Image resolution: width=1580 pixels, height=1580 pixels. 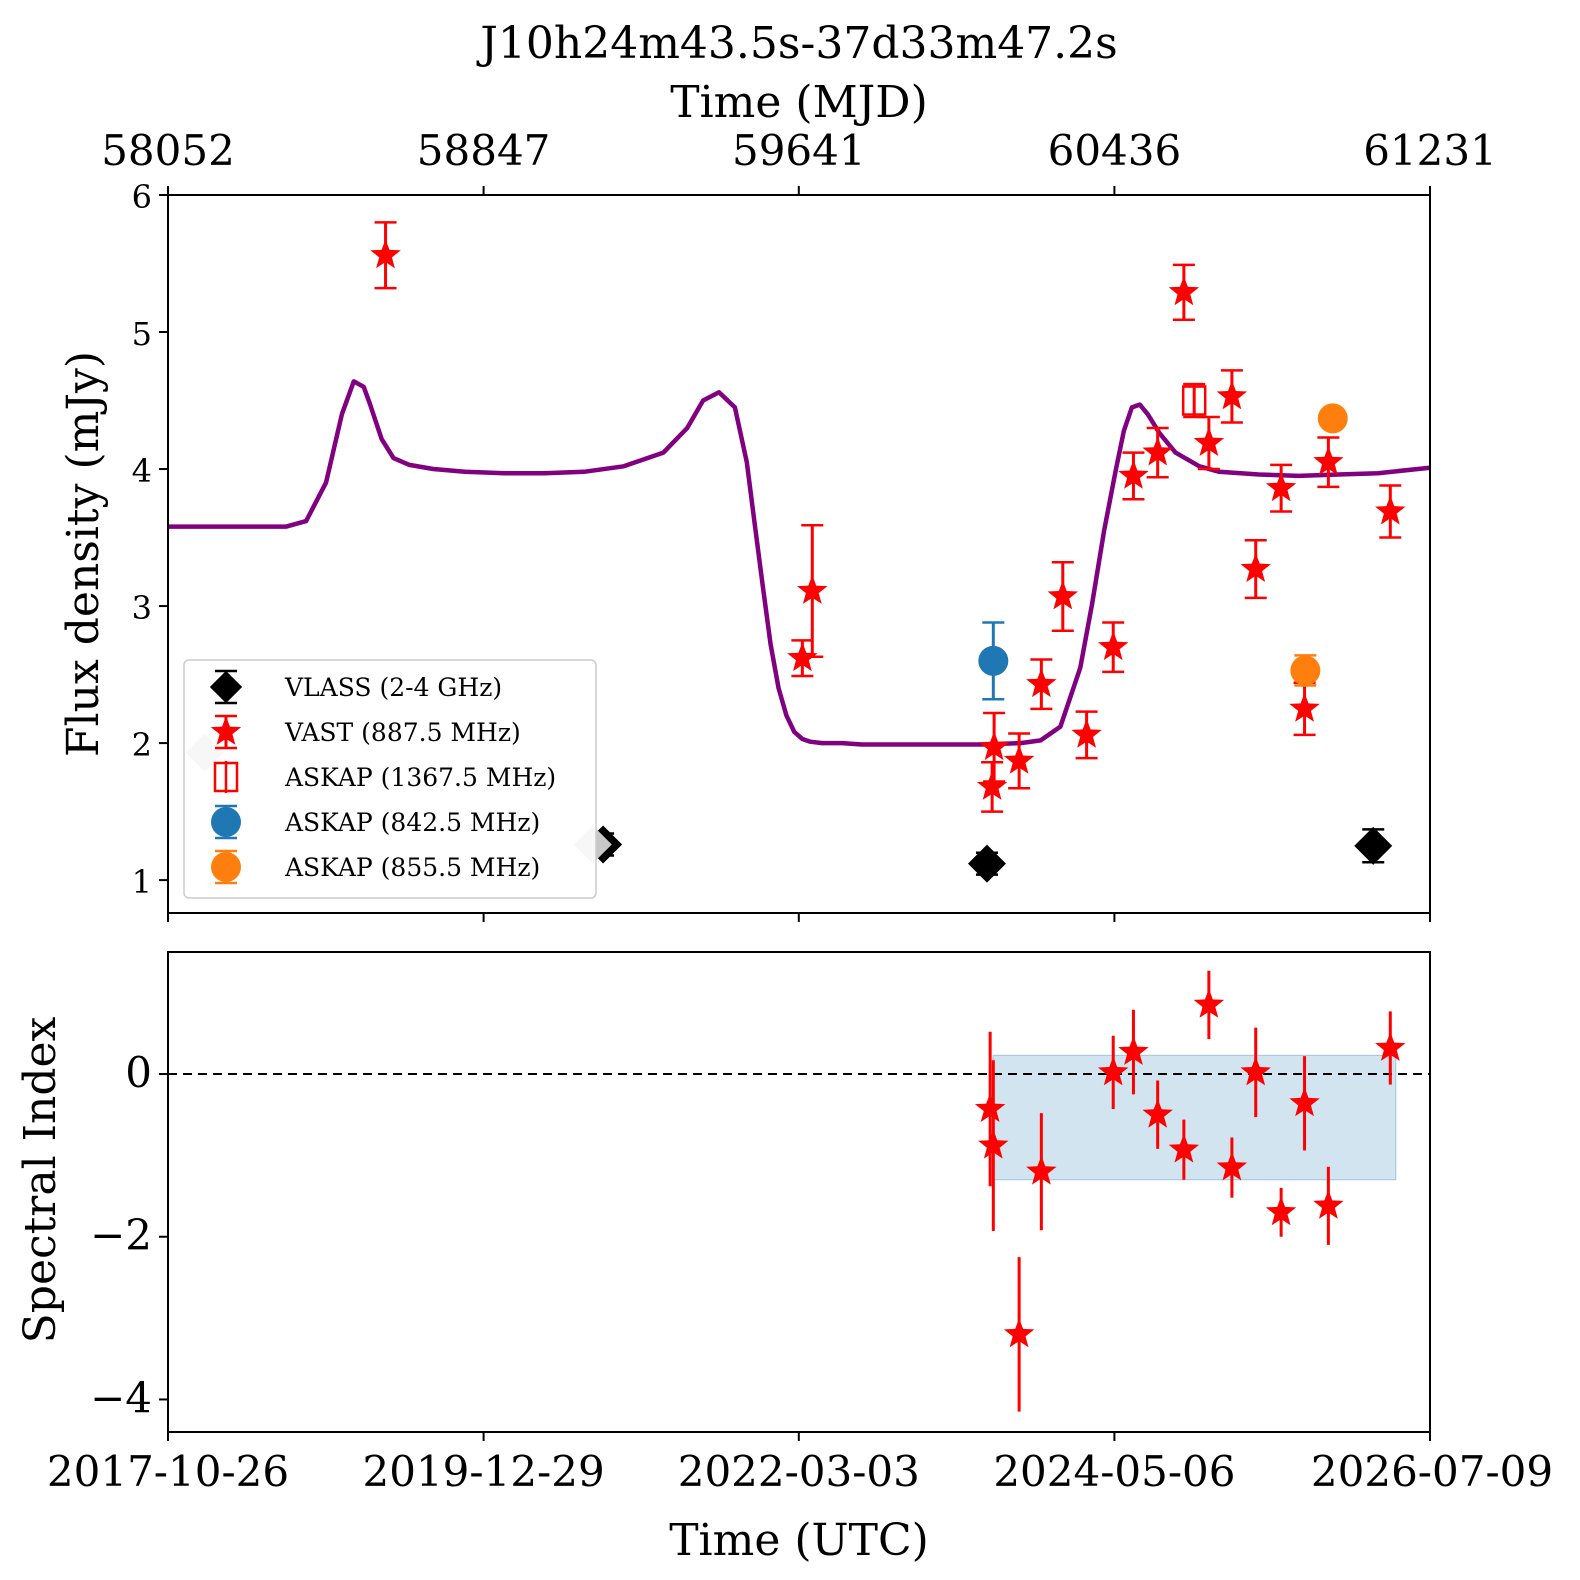 What do you see at coordinates (798, 102) in the screenshot?
I see `x-top-axis-label: Time (MJD)` at bounding box center [798, 102].